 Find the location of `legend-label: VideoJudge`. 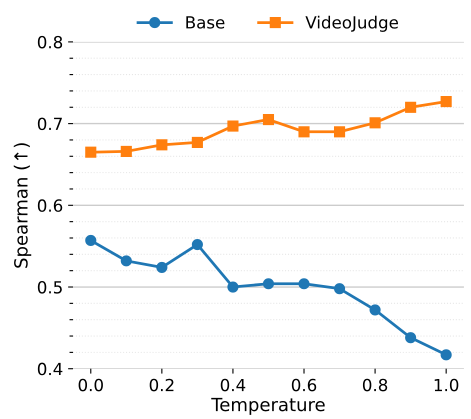

legend-label: VideoJudge is located at coordinates (351, 24).